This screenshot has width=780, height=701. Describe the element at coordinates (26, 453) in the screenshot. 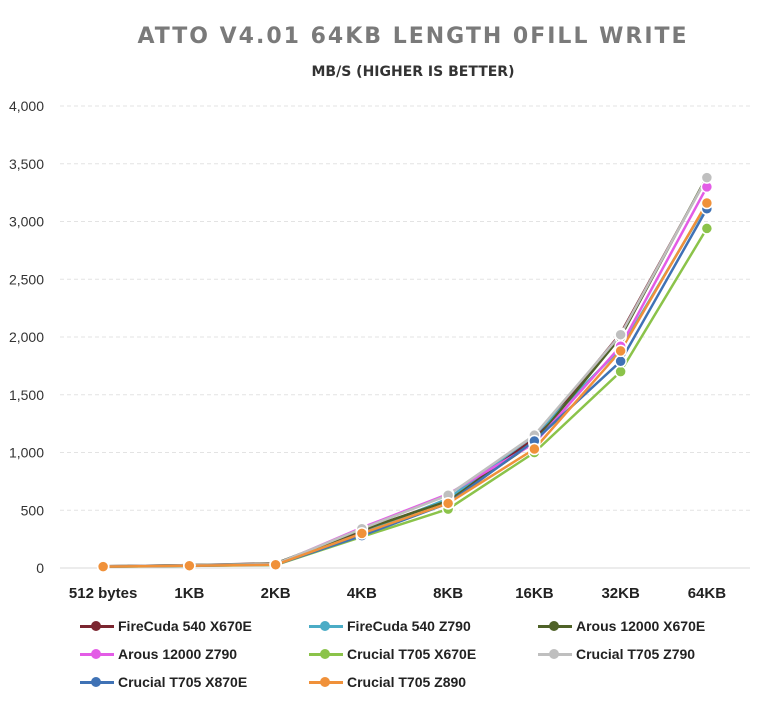

I see `y-tick-label: 1,000` at that location.